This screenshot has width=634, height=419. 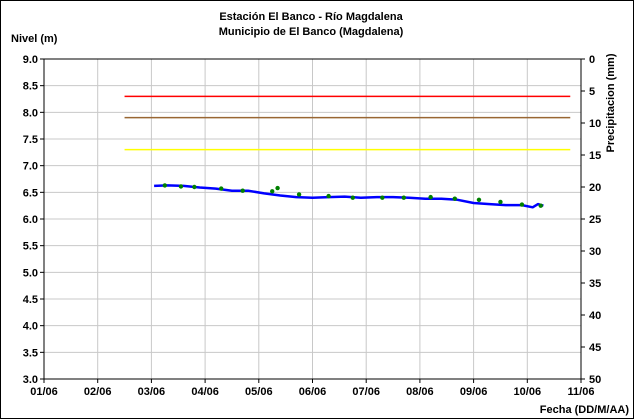 What do you see at coordinates (259, 392) in the screenshot?
I see `x-tick-label: 05/06` at bounding box center [259, 392].